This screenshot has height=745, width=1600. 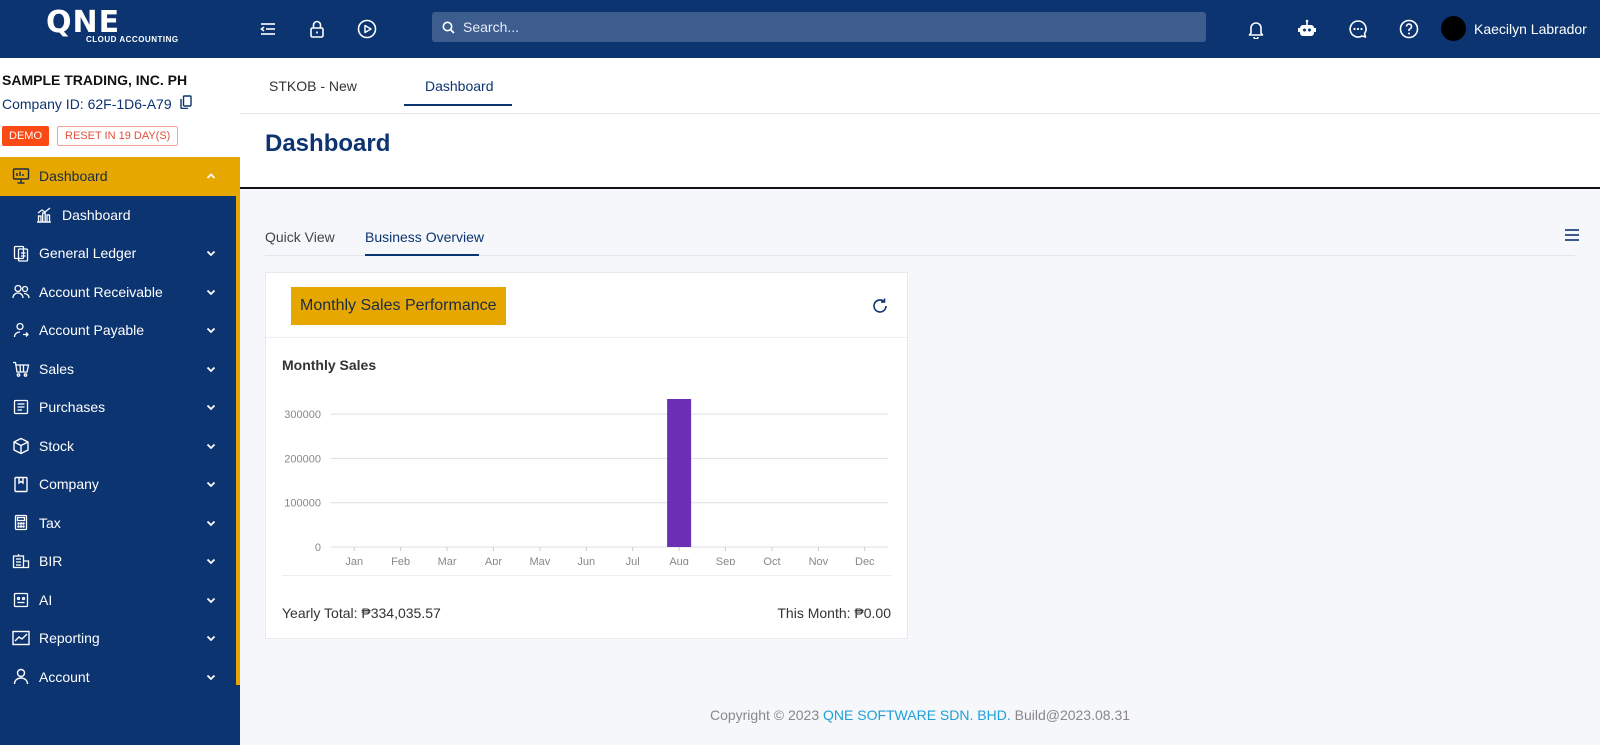 I want to click on refresh-icon, so click(x=880, y=308).